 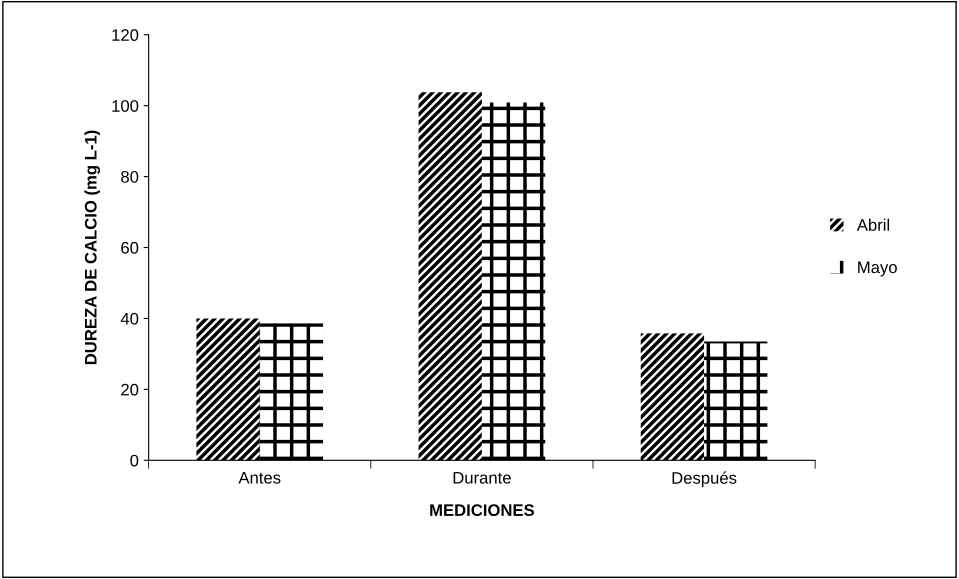 I want to click on y-tick-label: 0, so click(x=134, y=460).